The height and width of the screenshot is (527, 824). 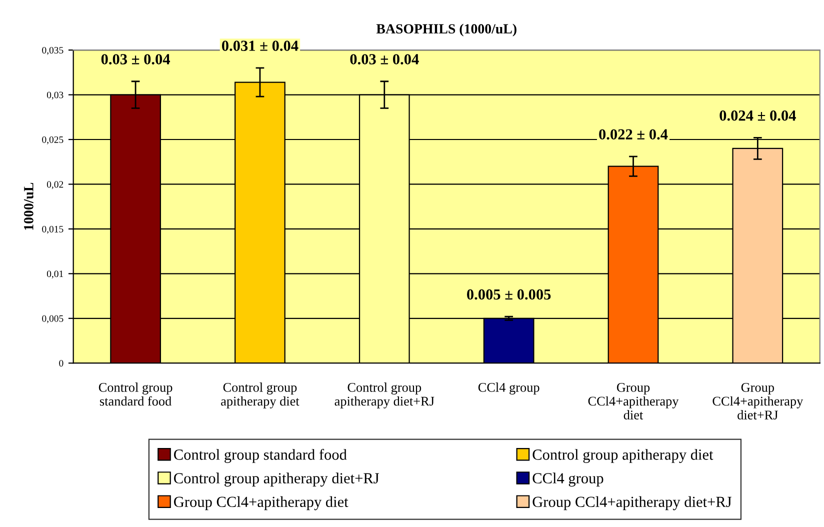 What do you see at coordinates (55, 96) in the screenshot?
I see `y-tick-label: 0,03` at bounding box center [55, 96].